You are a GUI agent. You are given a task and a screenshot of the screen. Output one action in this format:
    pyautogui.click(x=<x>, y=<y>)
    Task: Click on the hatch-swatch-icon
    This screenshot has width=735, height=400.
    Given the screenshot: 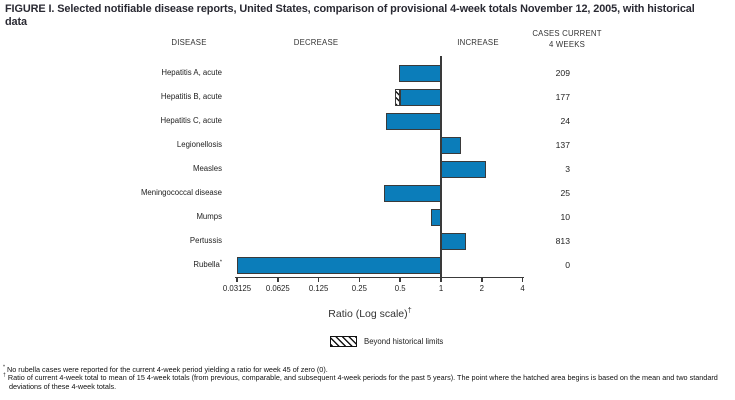 What is the action you would take?
    pyautogui.click(x=343, y=341)
    